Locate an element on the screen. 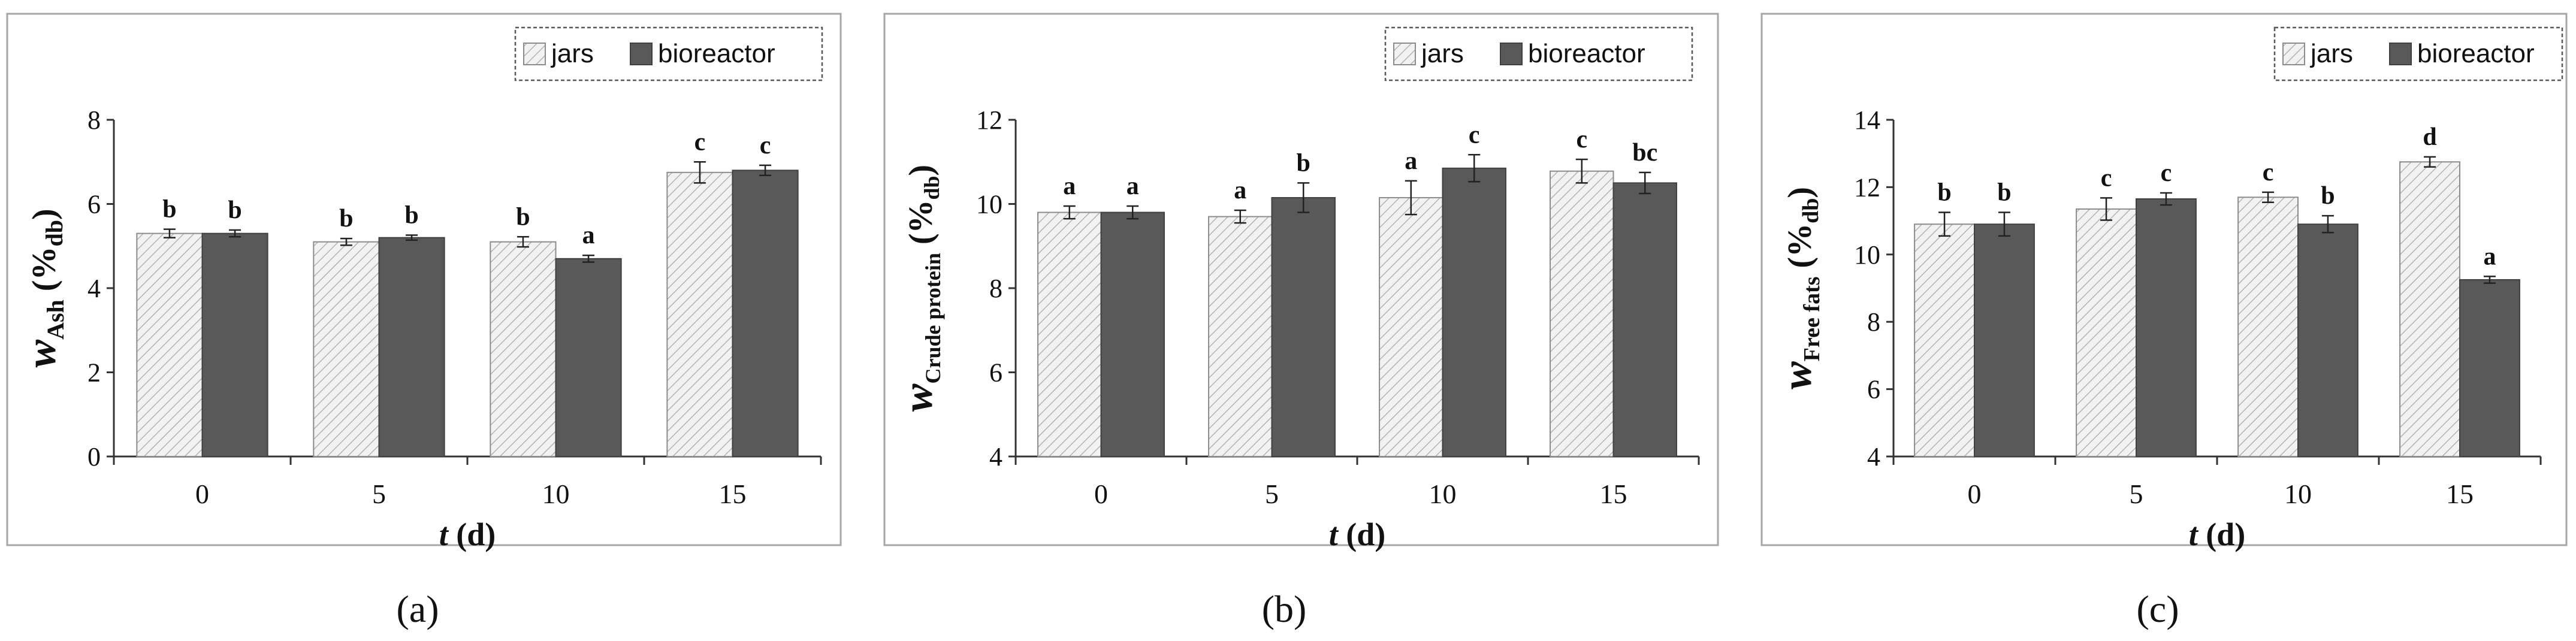 The height and width of the screenshot is (641, 2576). y-axis-title-subscript: Crude protein is located at coordinates (933, 318).